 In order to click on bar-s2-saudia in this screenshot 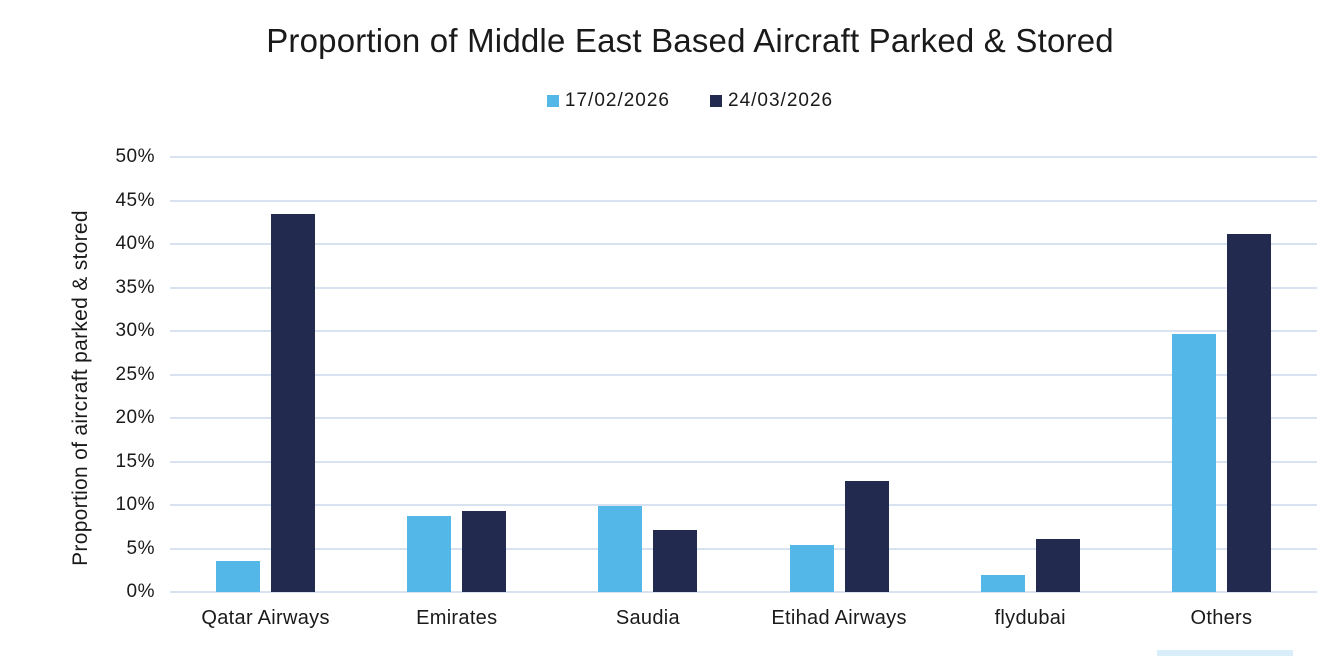, I will do `click(675, 561)`.